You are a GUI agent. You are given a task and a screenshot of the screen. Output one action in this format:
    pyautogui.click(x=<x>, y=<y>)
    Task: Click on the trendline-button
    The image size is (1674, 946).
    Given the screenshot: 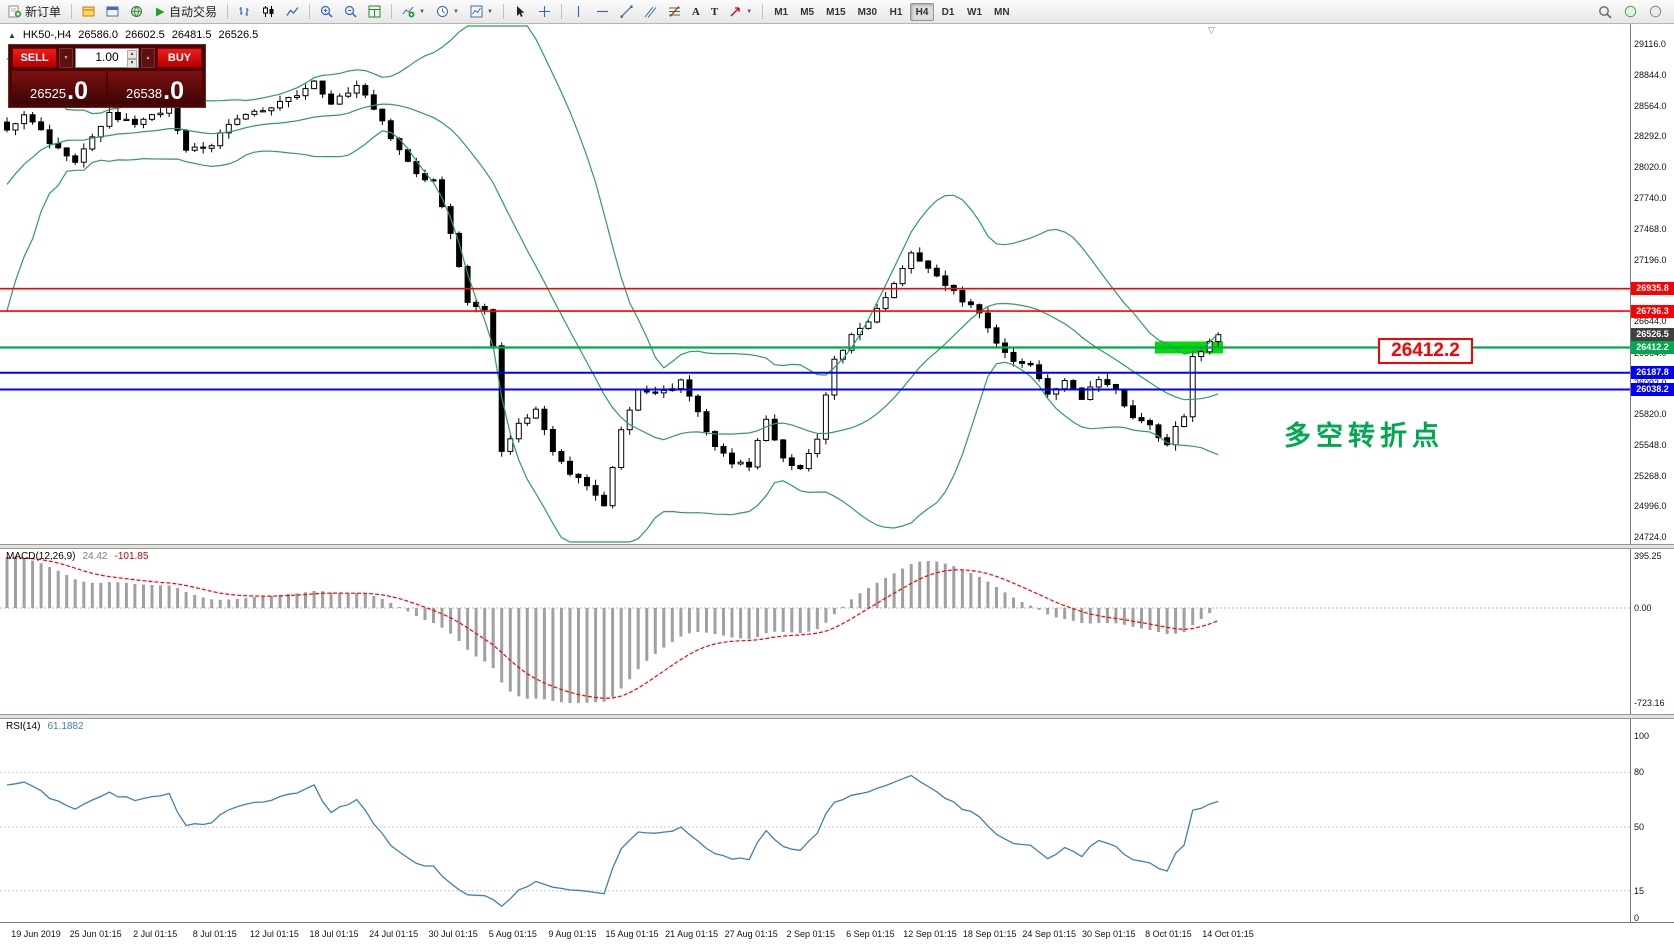 What is the action you would take?
    pyautogui.click(x=626, y=12)
    